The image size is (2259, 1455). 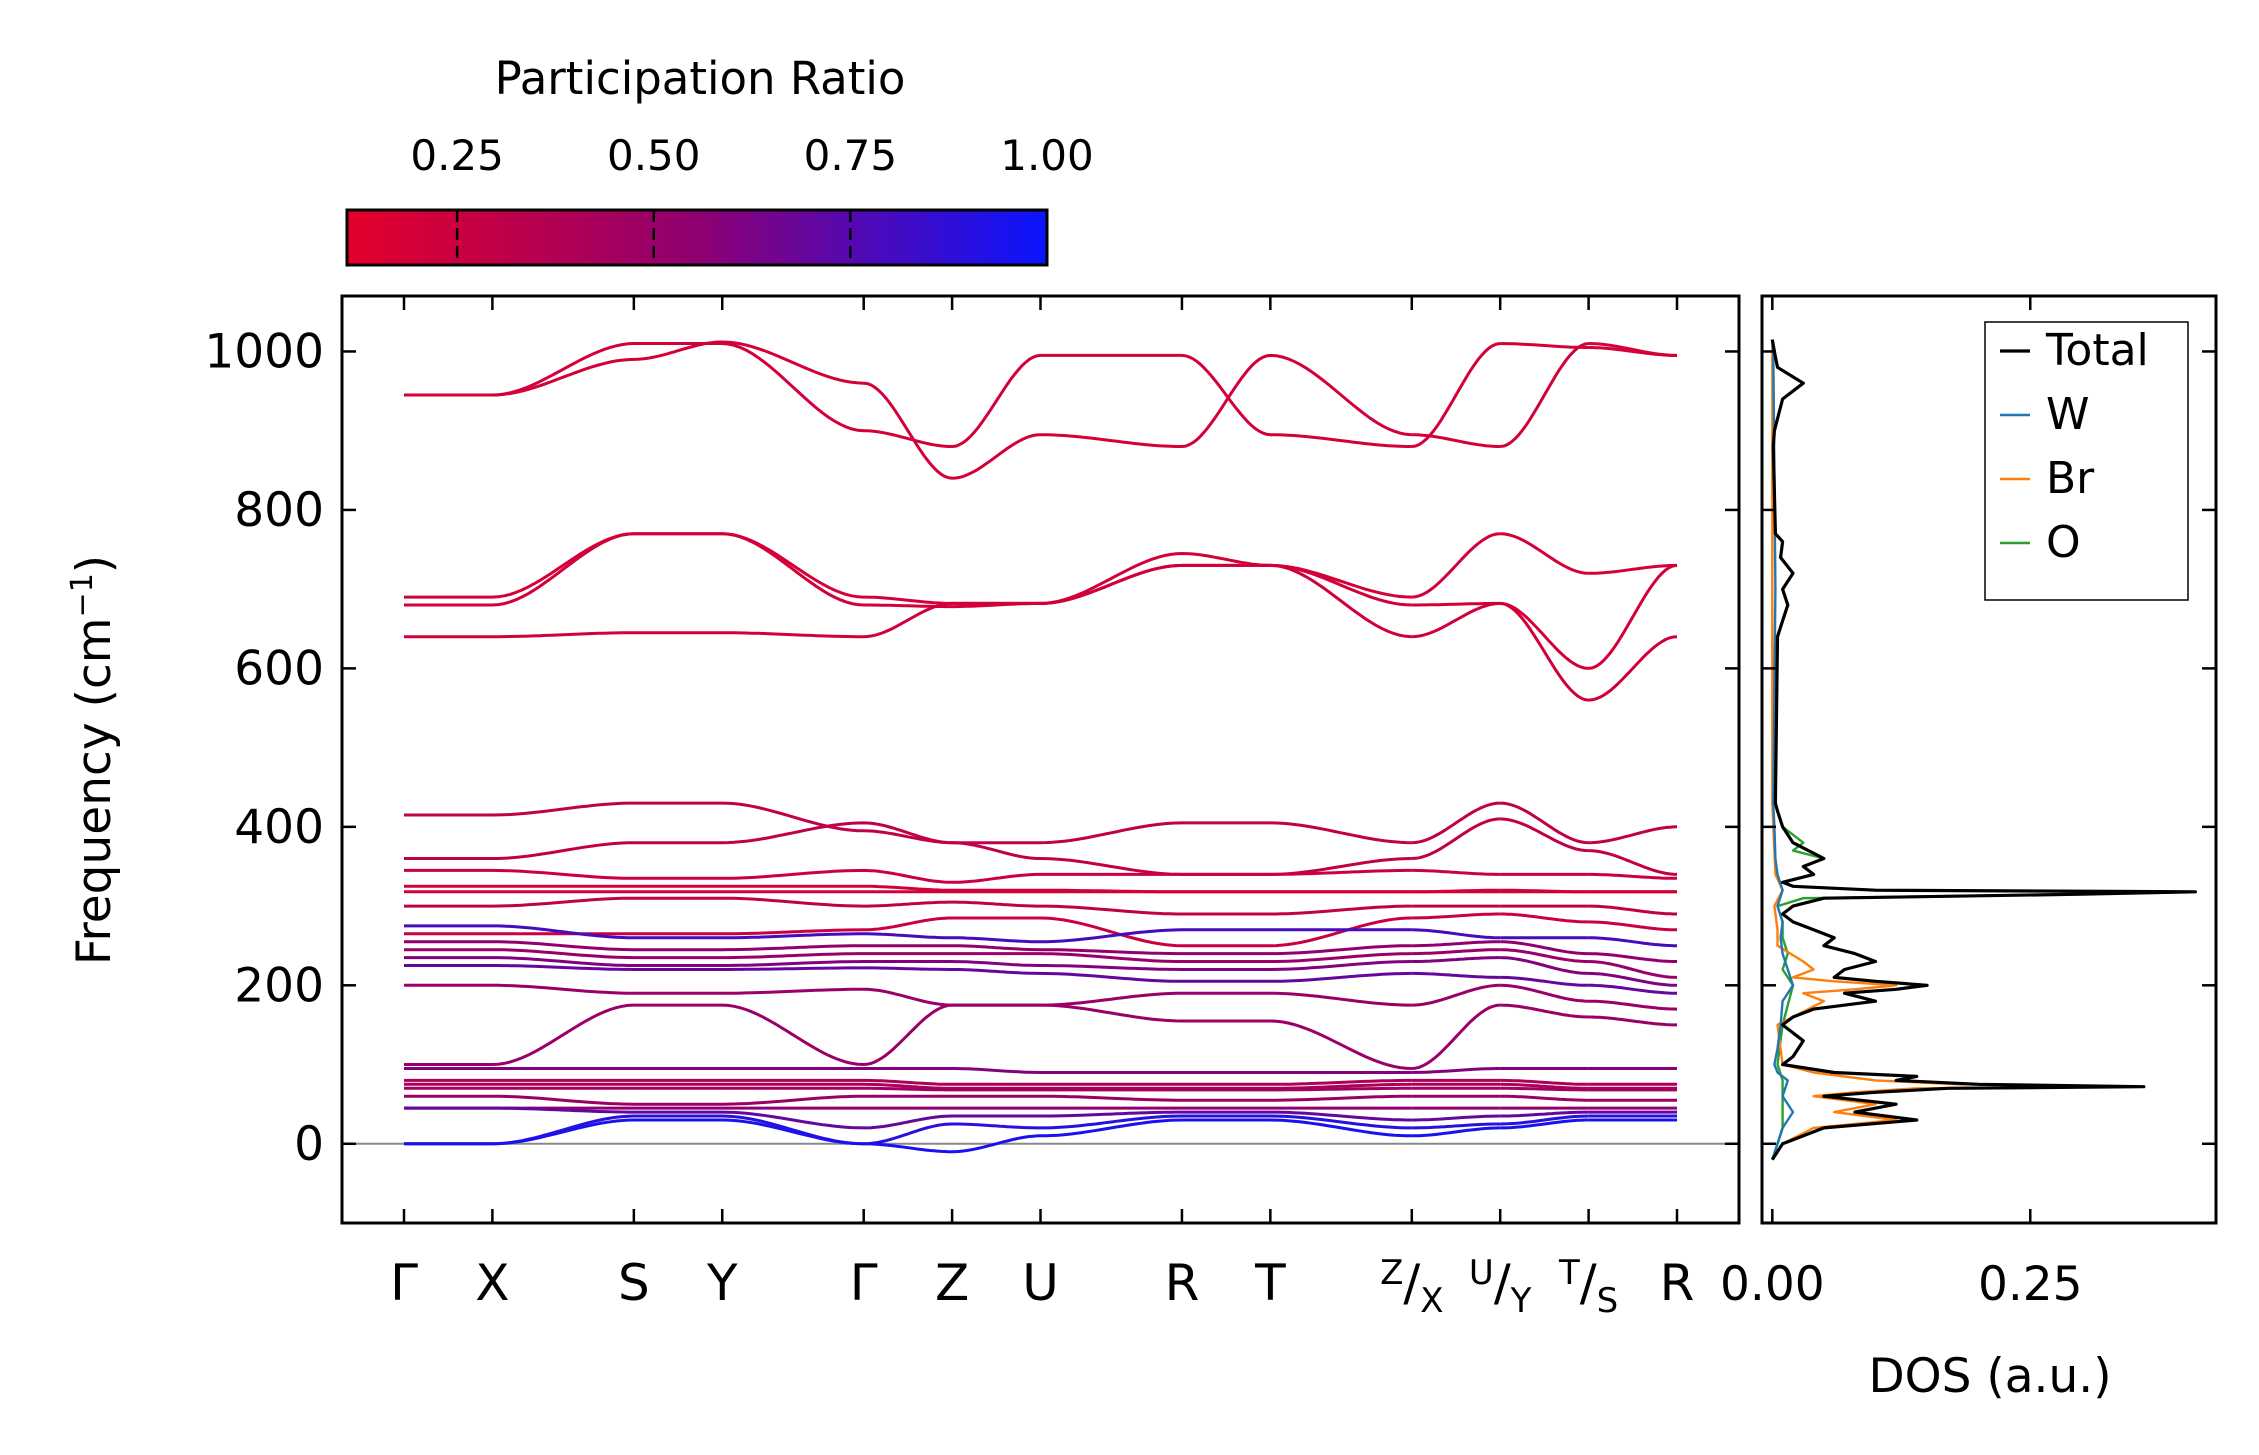 I want to click on high-symmetry-label: U, so click(x=1040, y=1283).